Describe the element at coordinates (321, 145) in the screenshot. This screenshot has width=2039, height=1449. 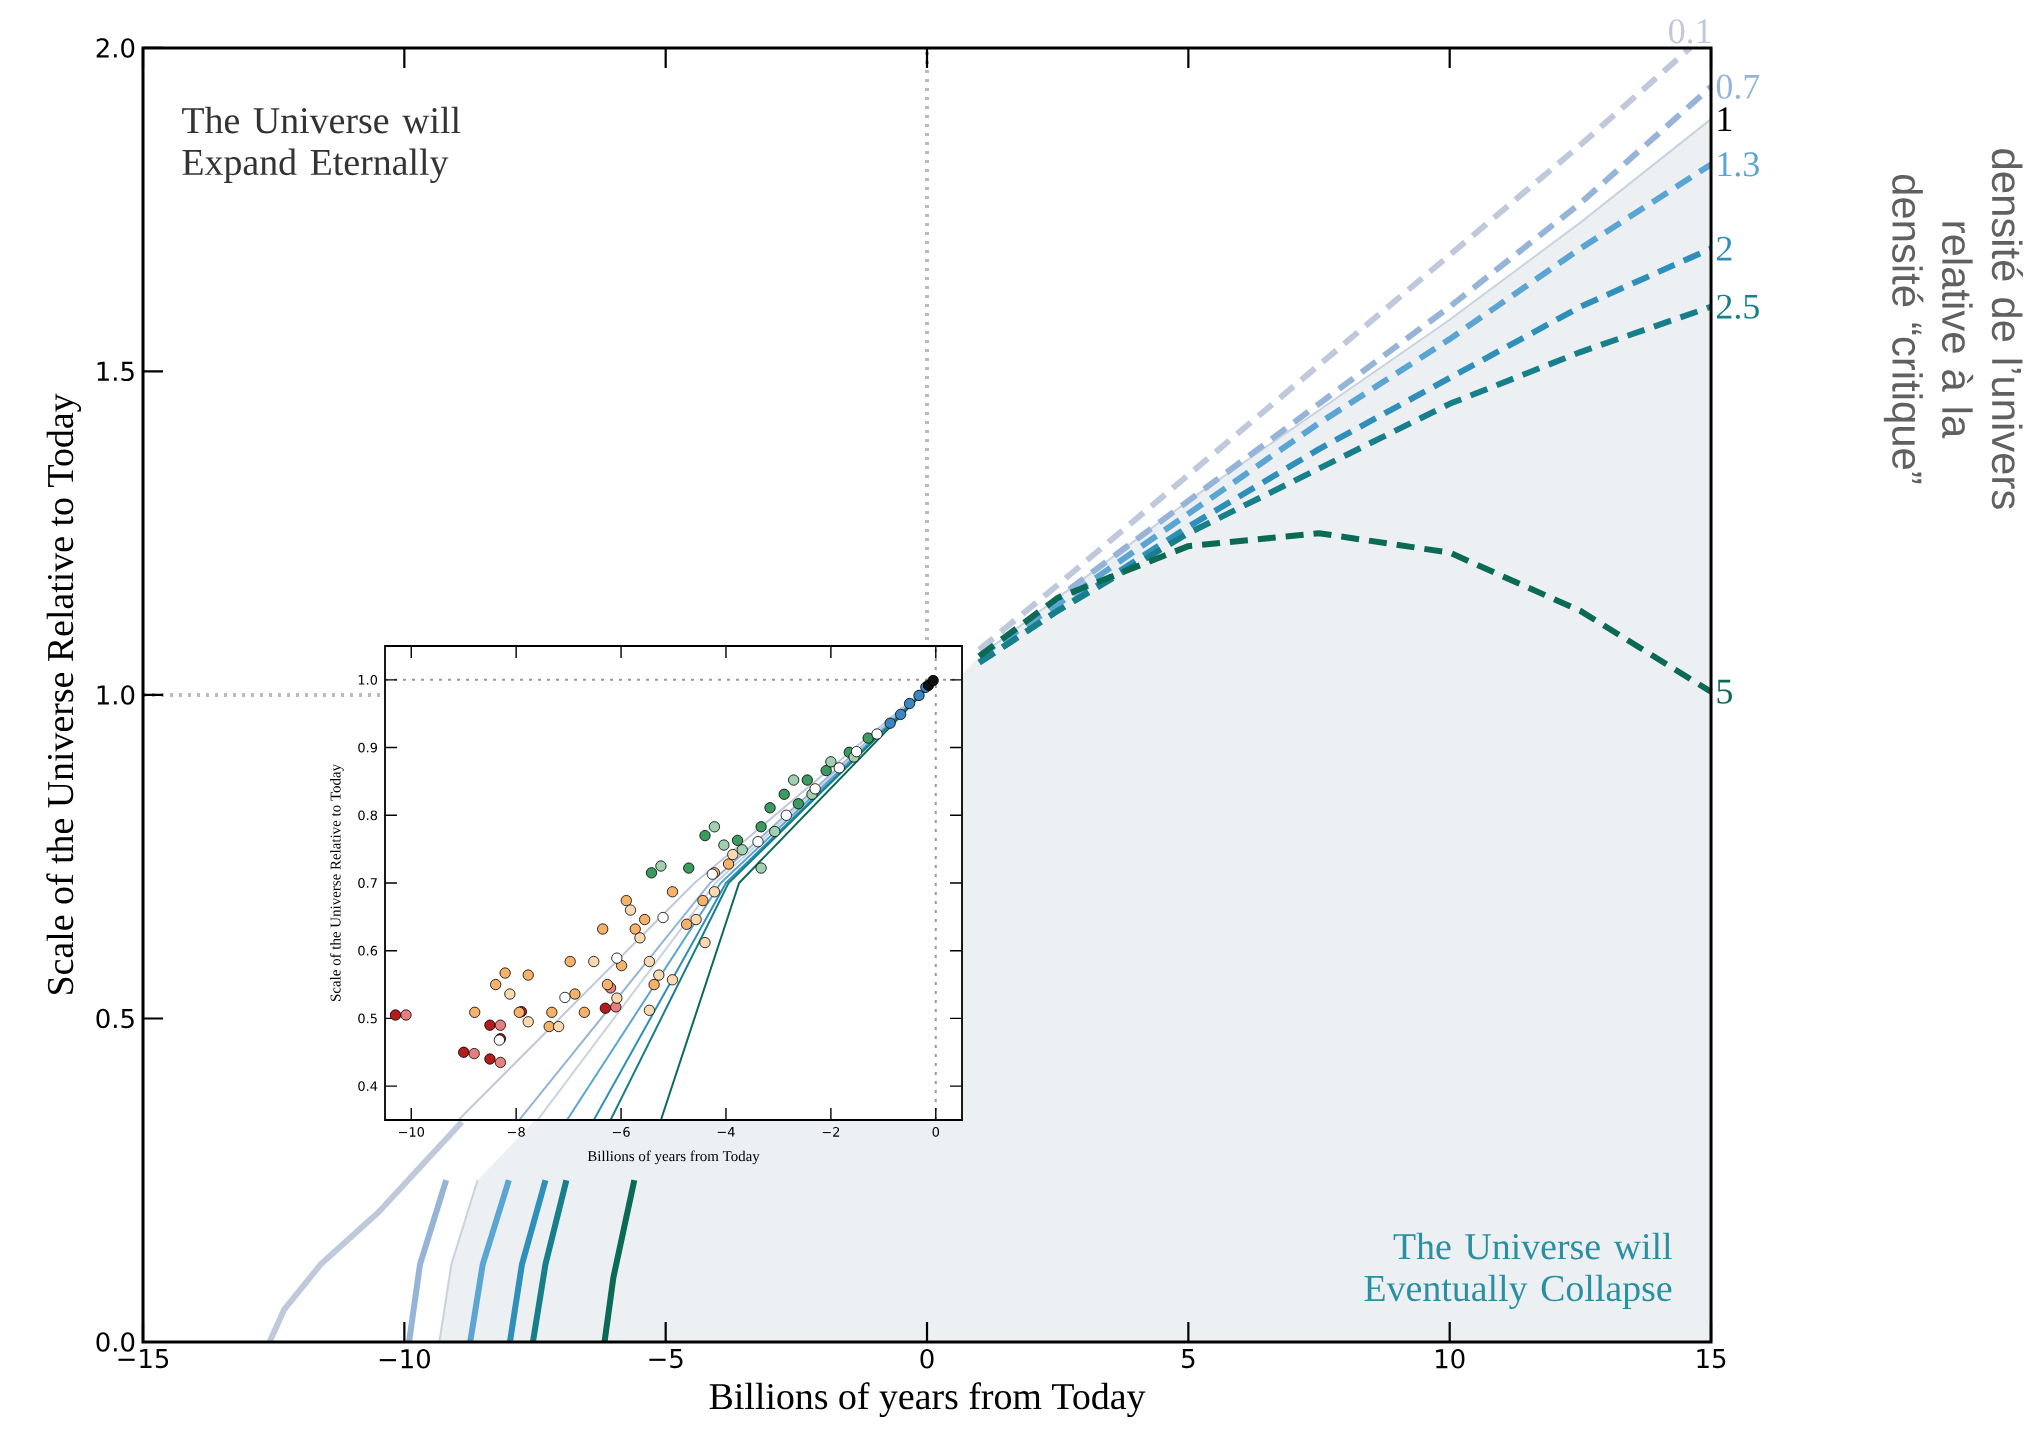
I see `annotation: The Universe will Expand Eternally` at that location.